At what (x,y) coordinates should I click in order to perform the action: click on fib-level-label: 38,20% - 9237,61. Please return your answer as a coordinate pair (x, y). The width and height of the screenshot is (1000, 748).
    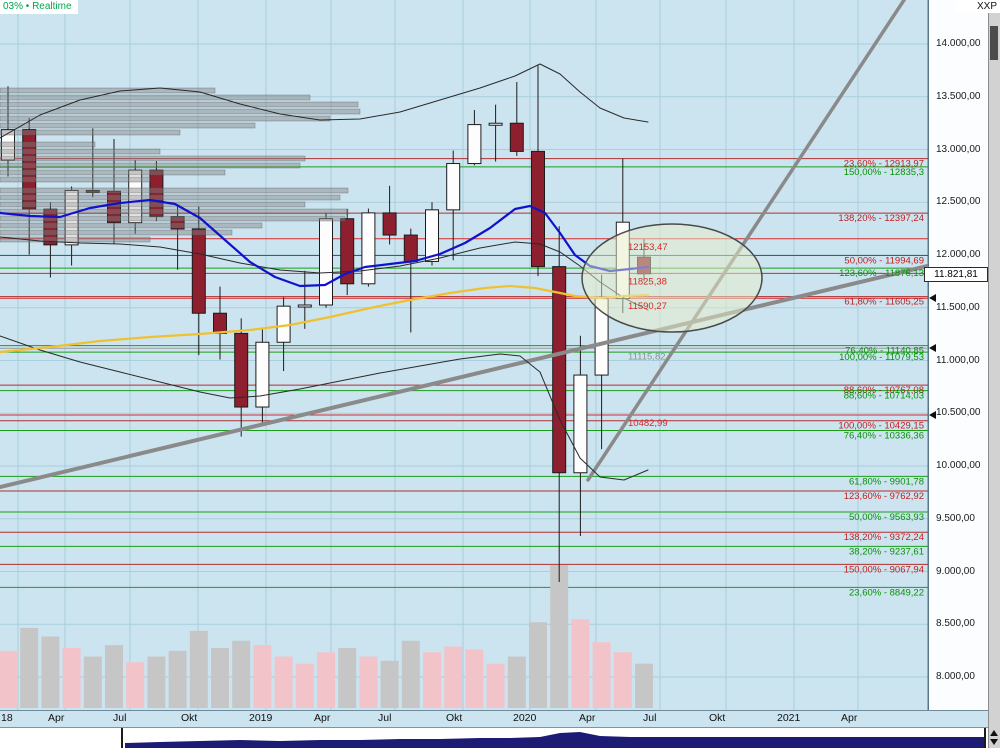
    Looking at the image, I should click on (886, 551).